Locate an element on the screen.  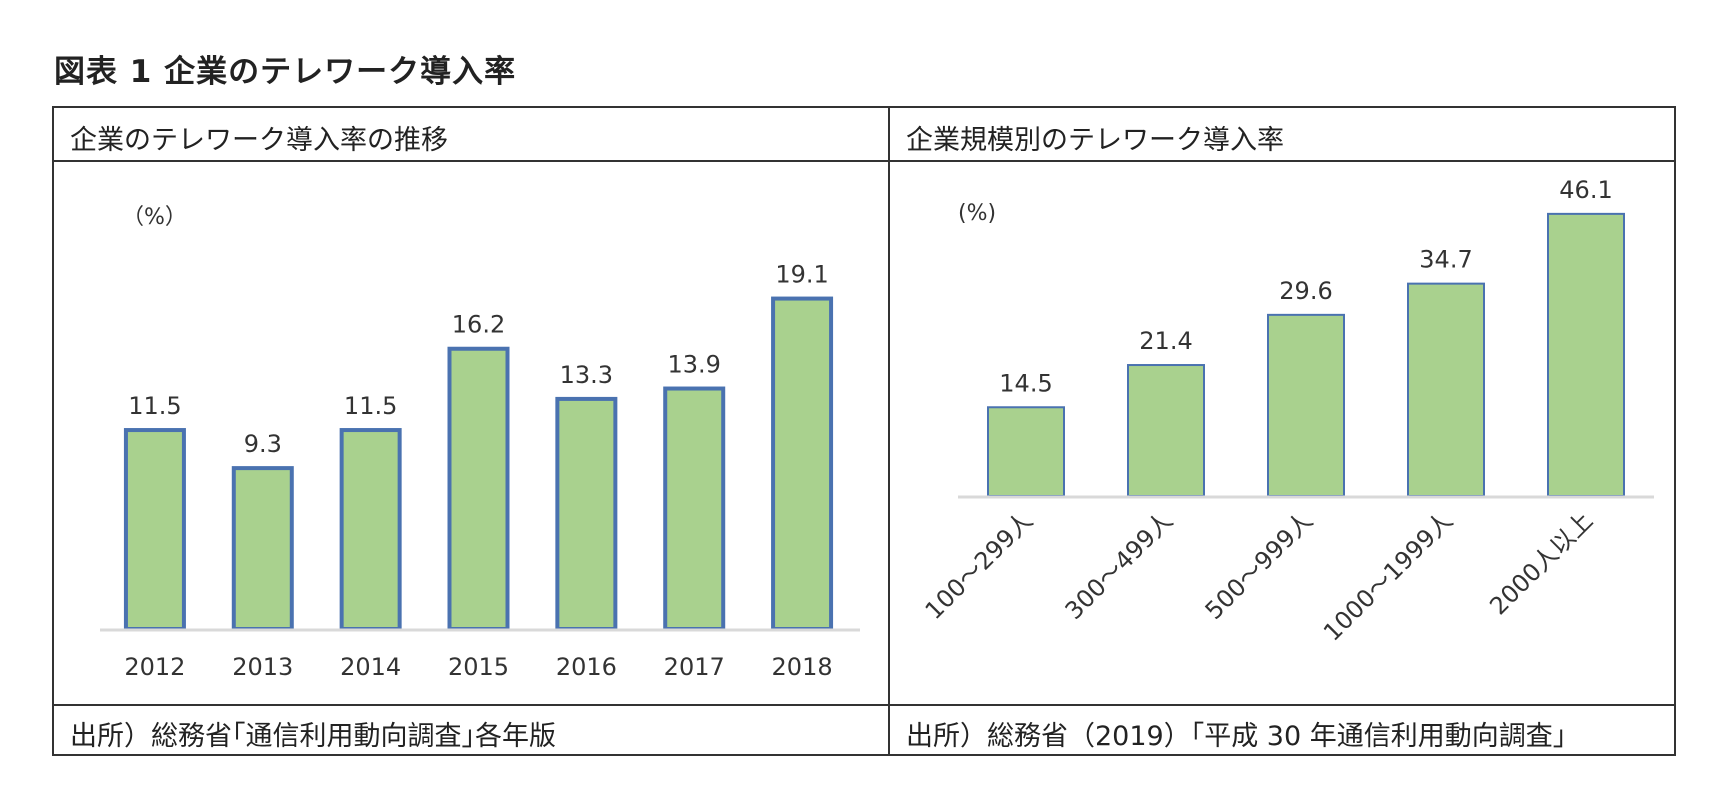
tick-label-500～999人: 500～999人 is located at coordinates (1259, 565).